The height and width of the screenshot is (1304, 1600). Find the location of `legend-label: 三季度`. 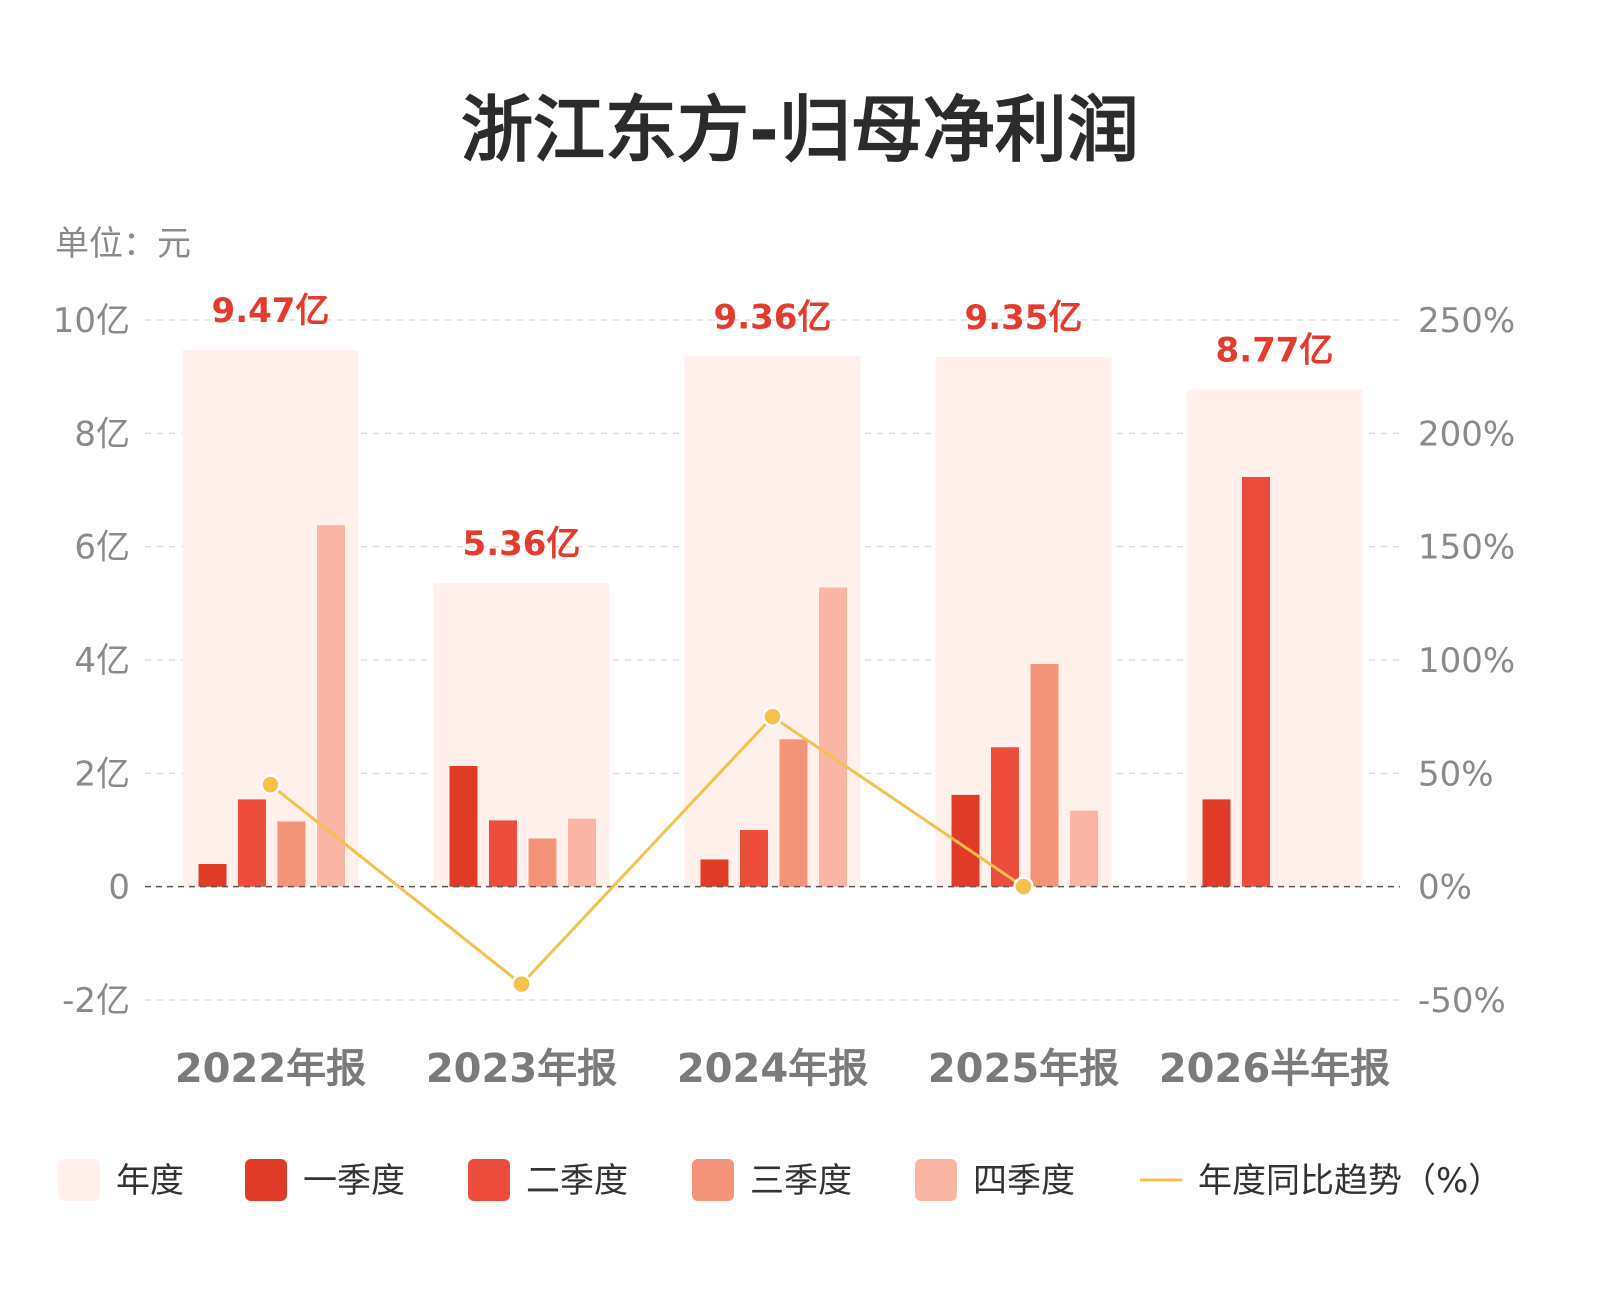

legend-label: 三季度 is located at coordinates (801, 1181).